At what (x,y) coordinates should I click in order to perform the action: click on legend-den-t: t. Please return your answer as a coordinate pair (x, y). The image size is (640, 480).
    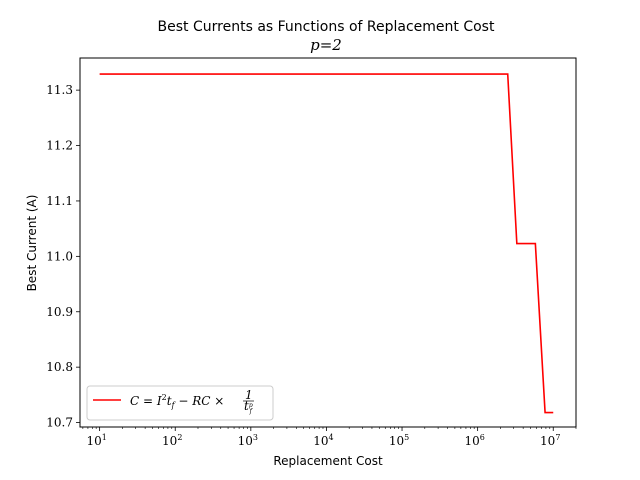
    Looking at the image, I should click on (246, 406).